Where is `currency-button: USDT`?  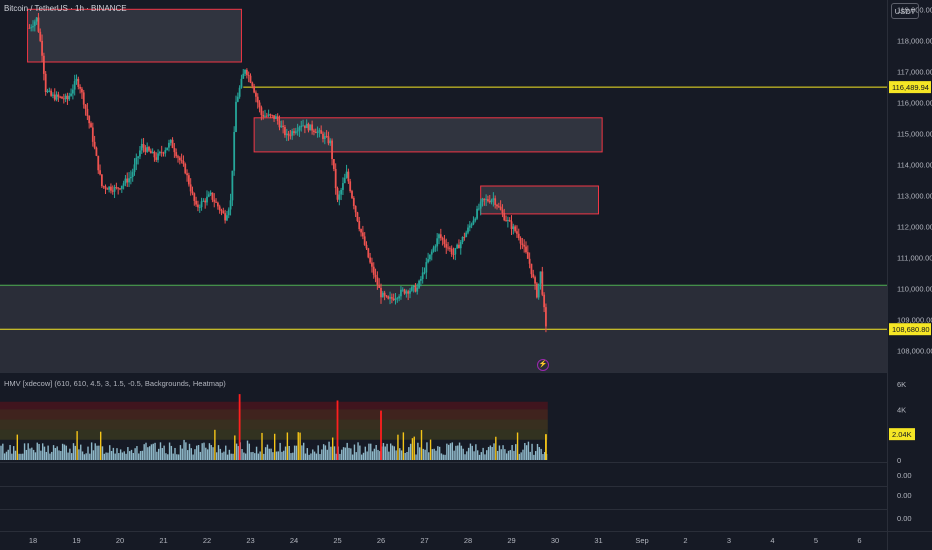 currency-button: USDT is located at coordinates (905, 11).